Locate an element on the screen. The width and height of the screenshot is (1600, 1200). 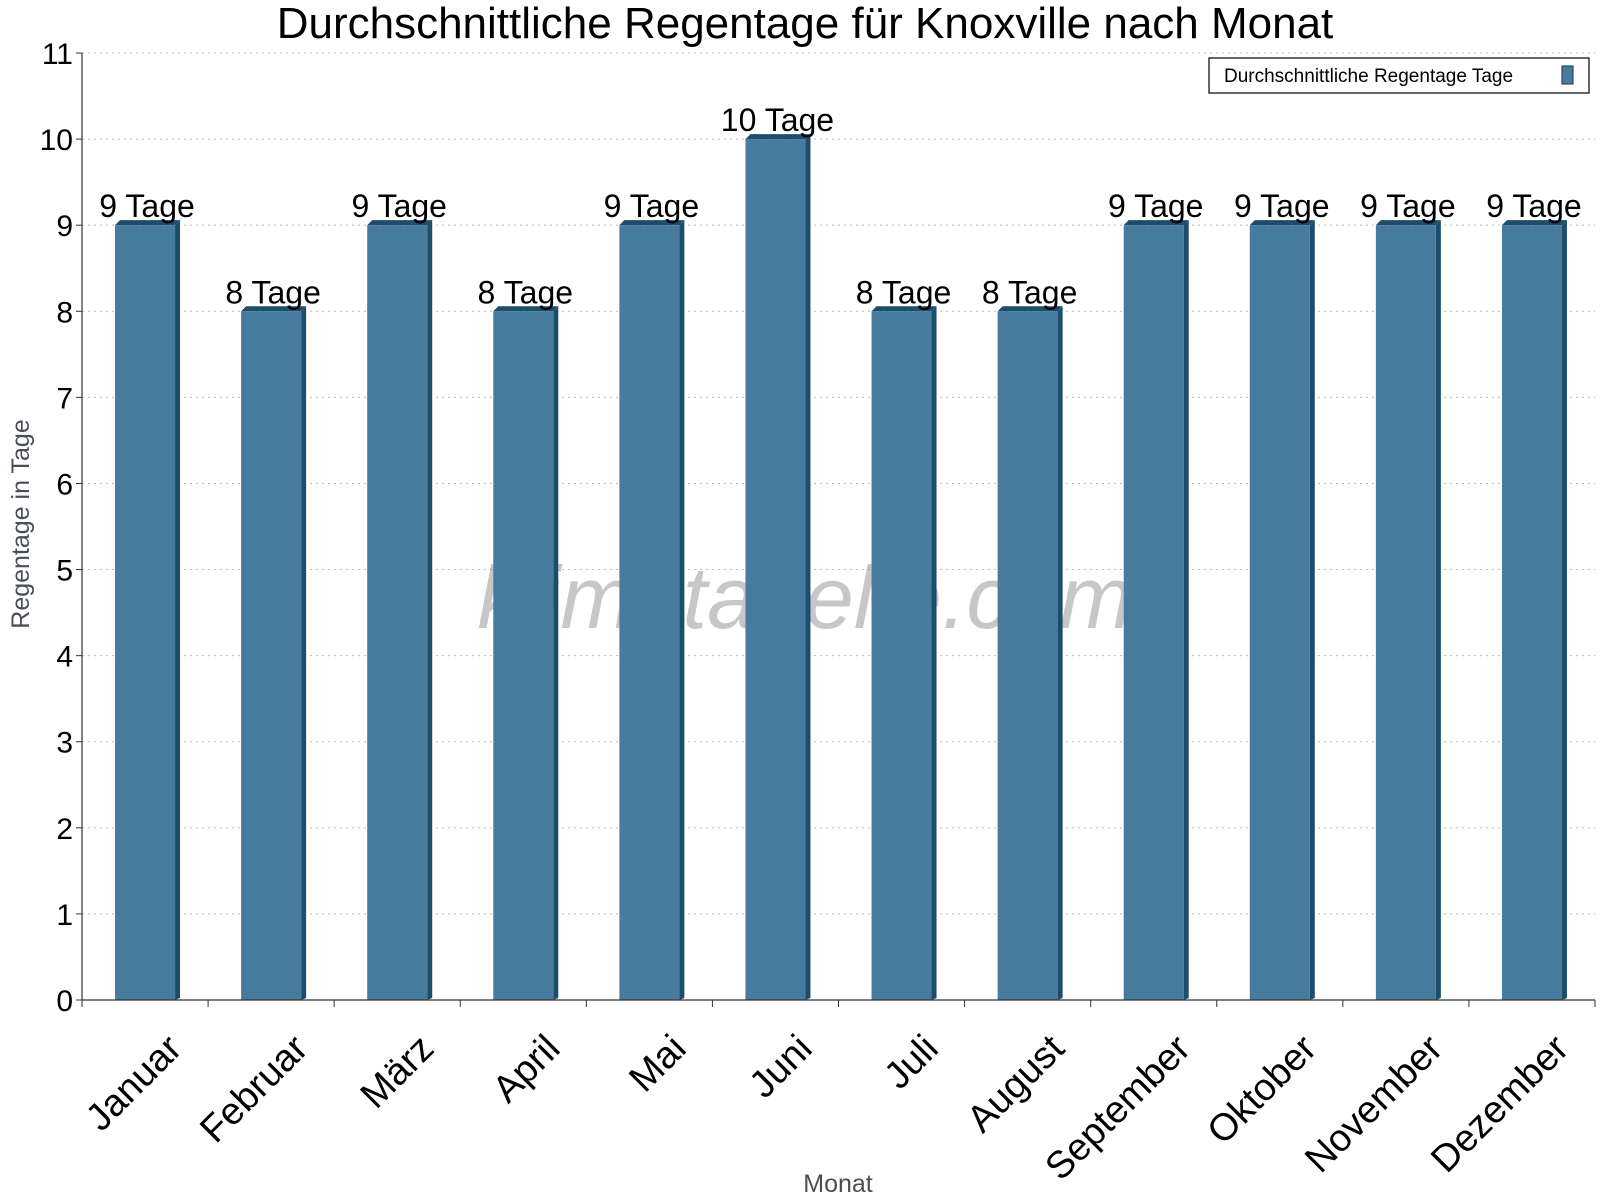
y-tick-label: 9 is located at coordinates (64, 226).